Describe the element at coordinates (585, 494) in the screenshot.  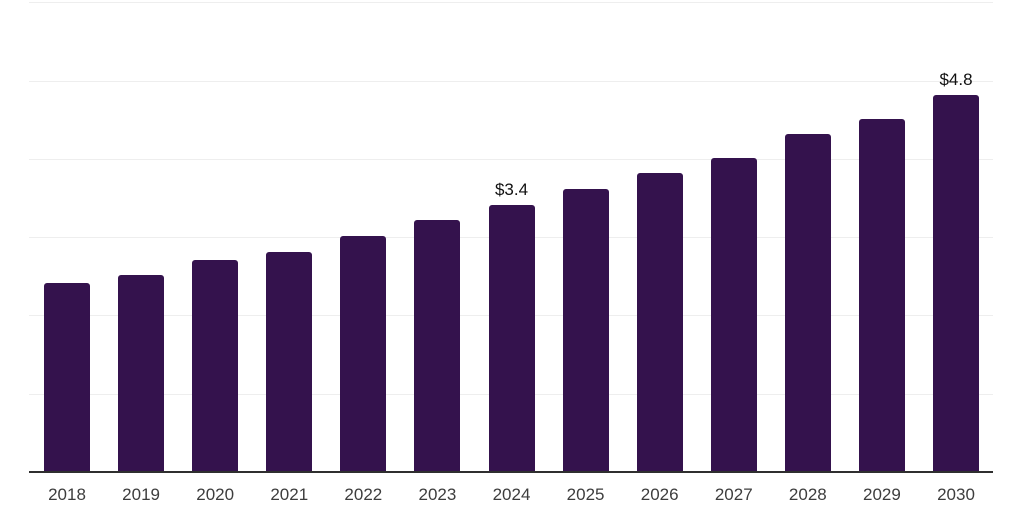
I see `x-tick-label-2025: 2025` at that location.